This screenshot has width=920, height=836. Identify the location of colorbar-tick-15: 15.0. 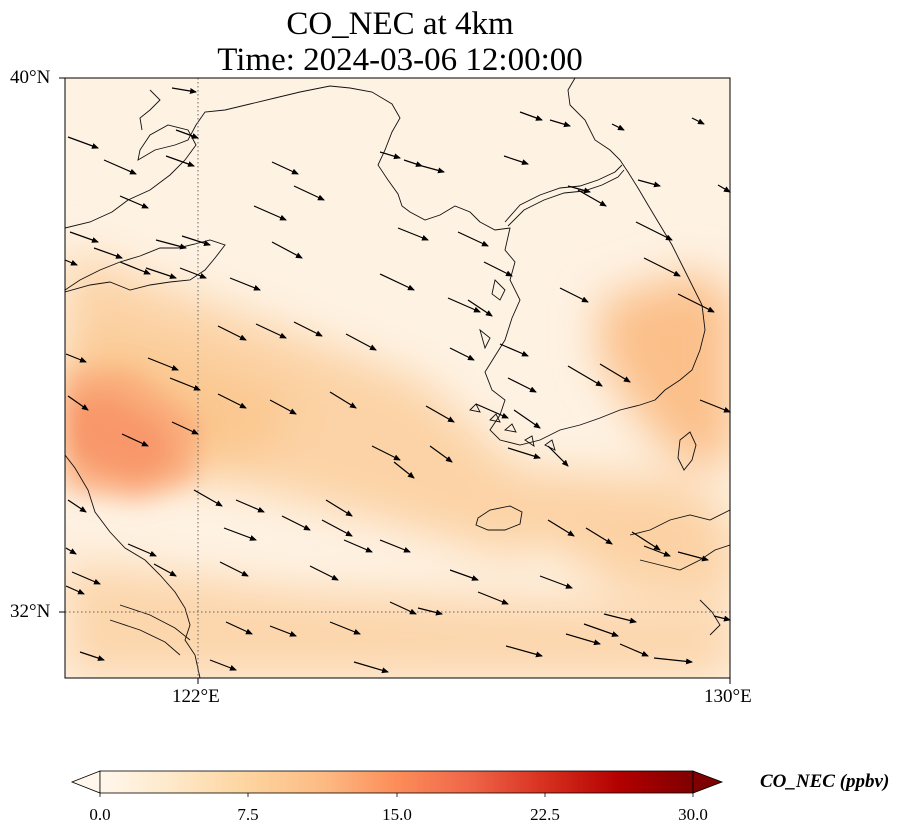
(397, 814).